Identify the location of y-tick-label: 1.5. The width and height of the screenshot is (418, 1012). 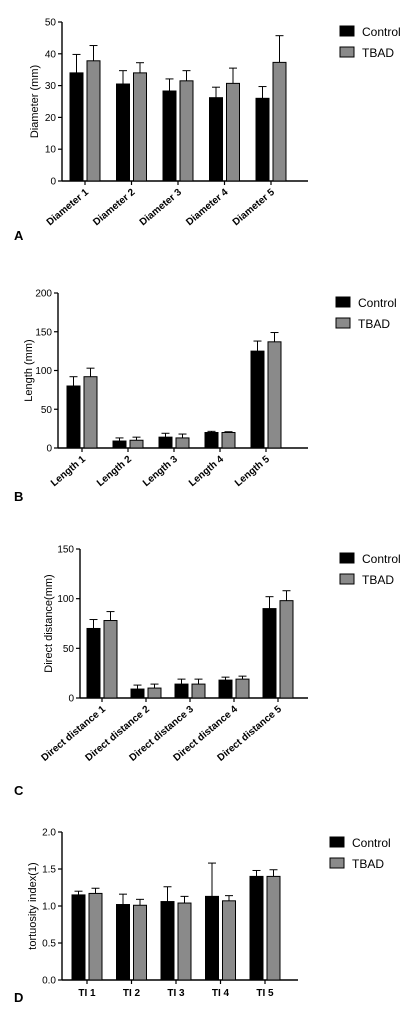
(49, 870).